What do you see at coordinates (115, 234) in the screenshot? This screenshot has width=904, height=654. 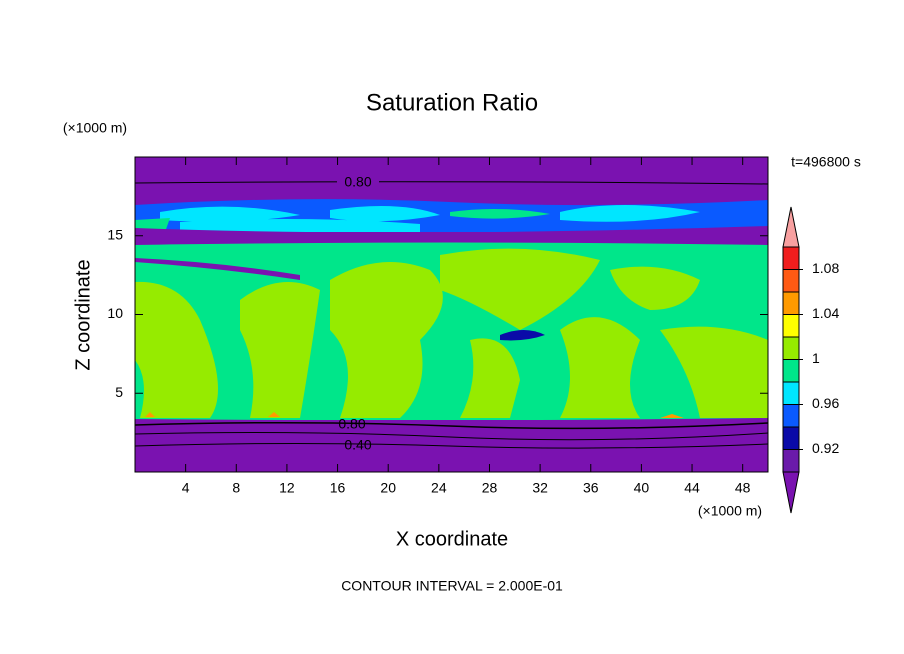 I see `y-tick-label: 15` at bounding box center [115, 234].